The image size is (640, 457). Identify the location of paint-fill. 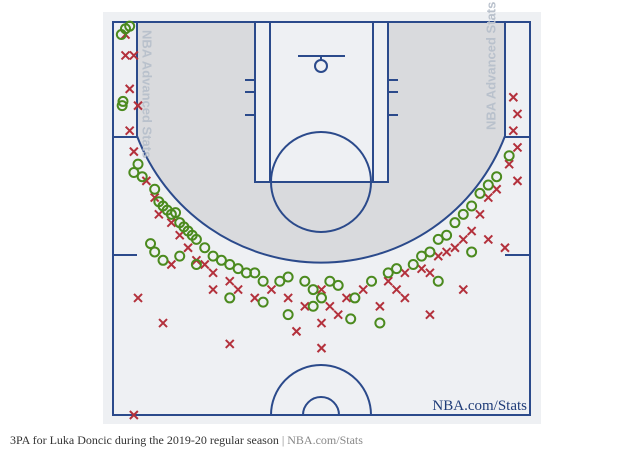
(321, 102).